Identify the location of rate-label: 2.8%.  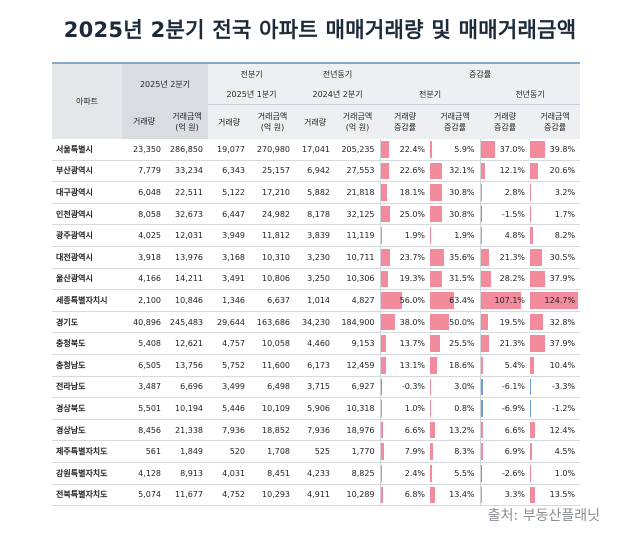
(515, 192).